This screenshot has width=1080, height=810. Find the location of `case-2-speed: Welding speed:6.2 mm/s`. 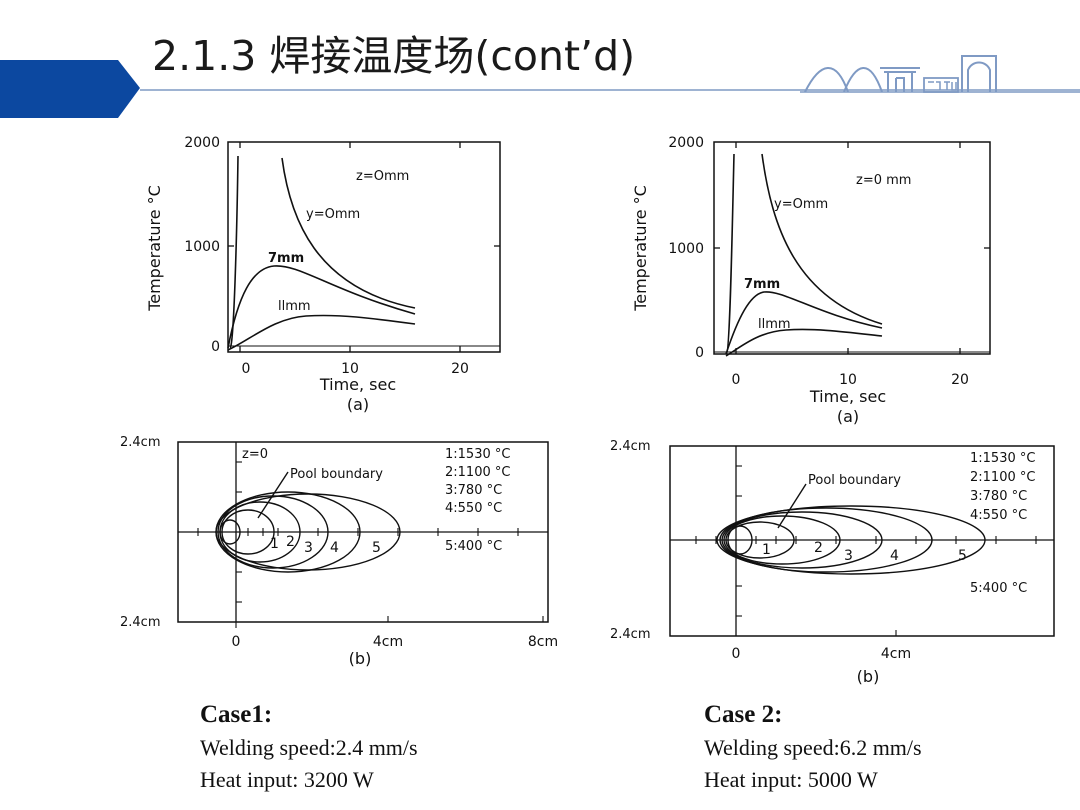

case-2-speed: Welding speed:6.2 mm/s is located at coordinates (813, 747).